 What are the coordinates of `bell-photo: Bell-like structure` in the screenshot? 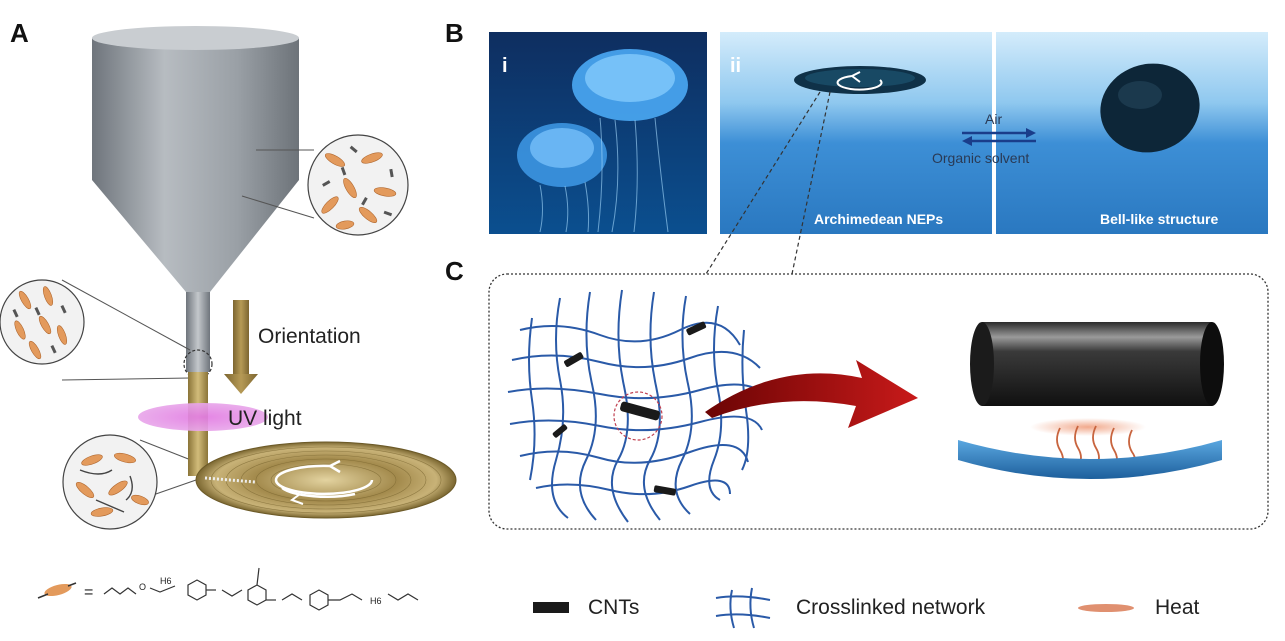 It's located at (1132, 133).